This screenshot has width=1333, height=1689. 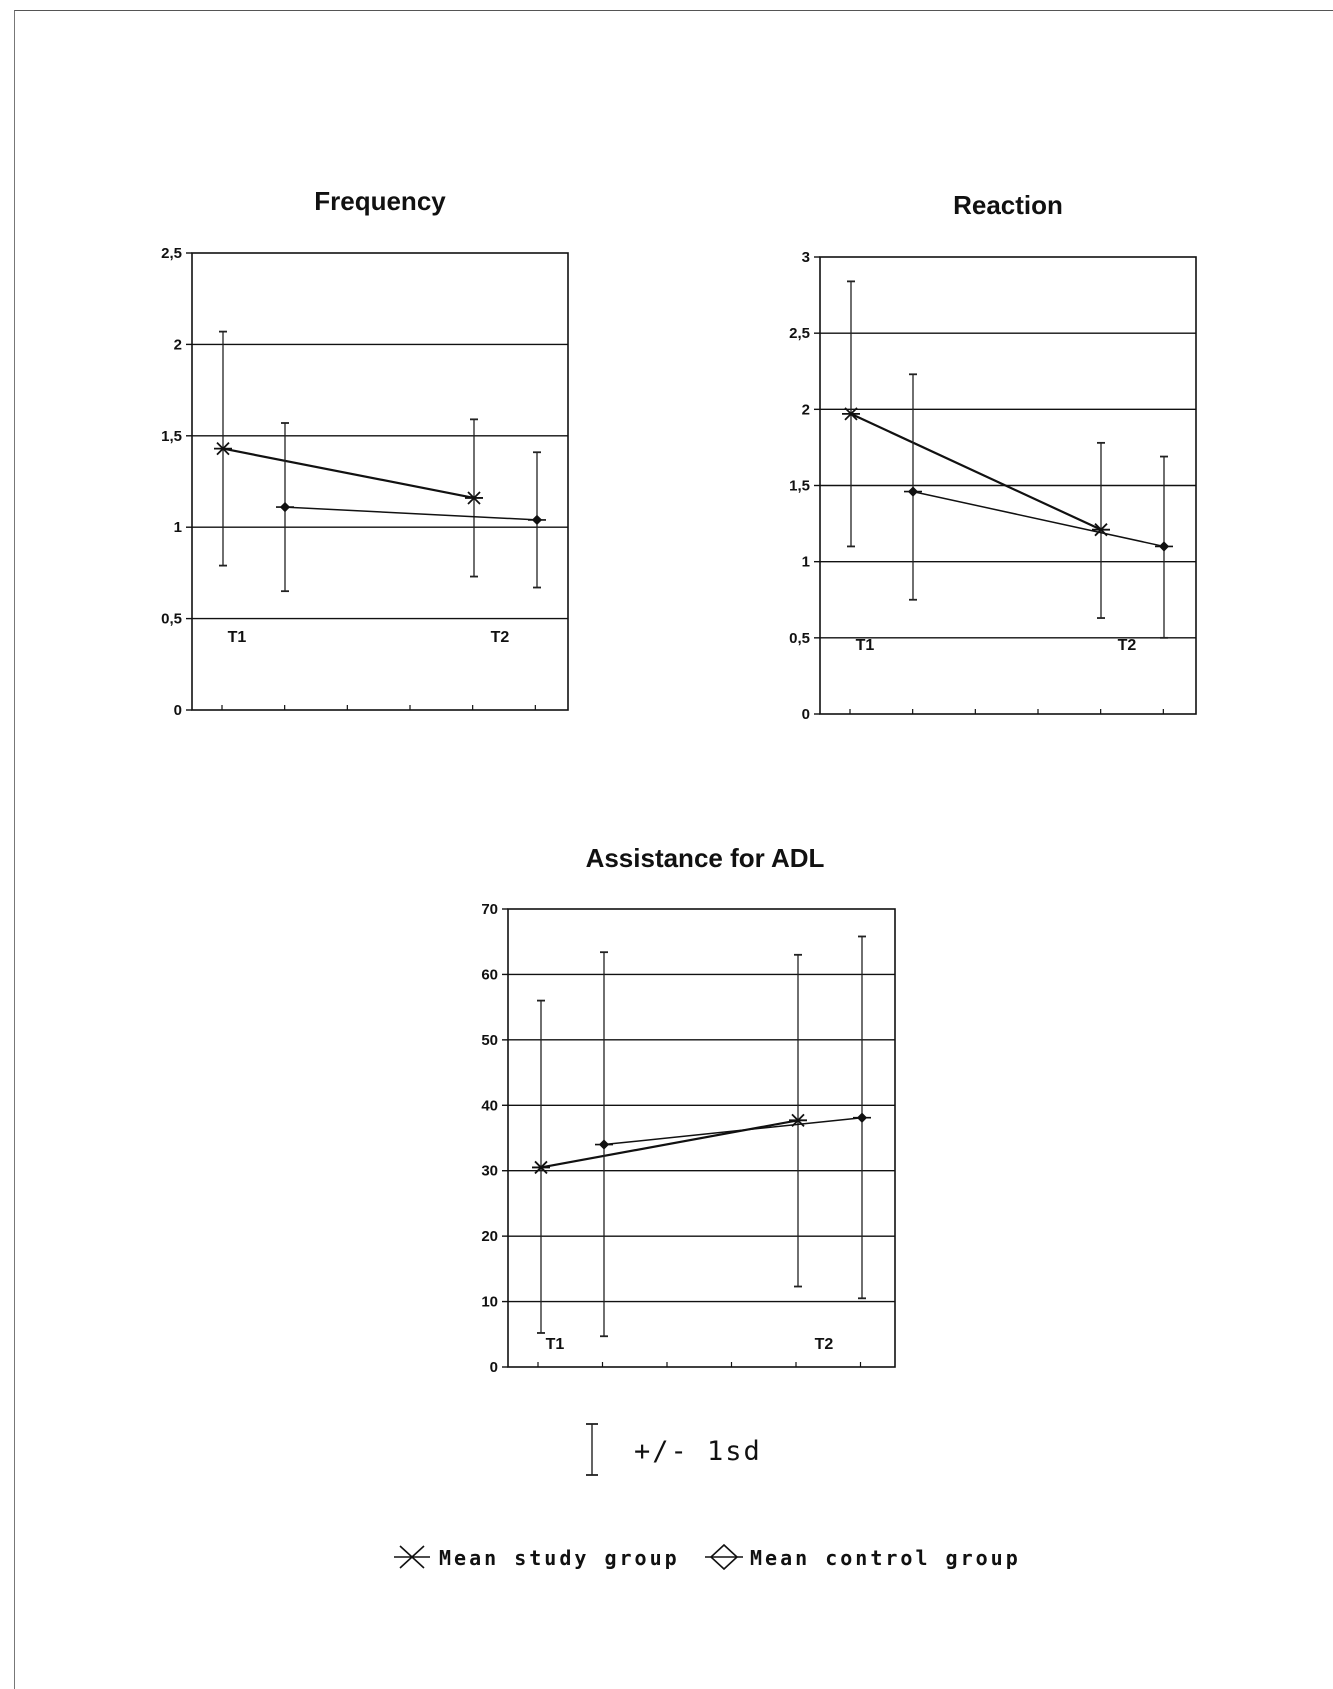 I want to click on legend-label: Mean study group, so click(x=559, y=1558).